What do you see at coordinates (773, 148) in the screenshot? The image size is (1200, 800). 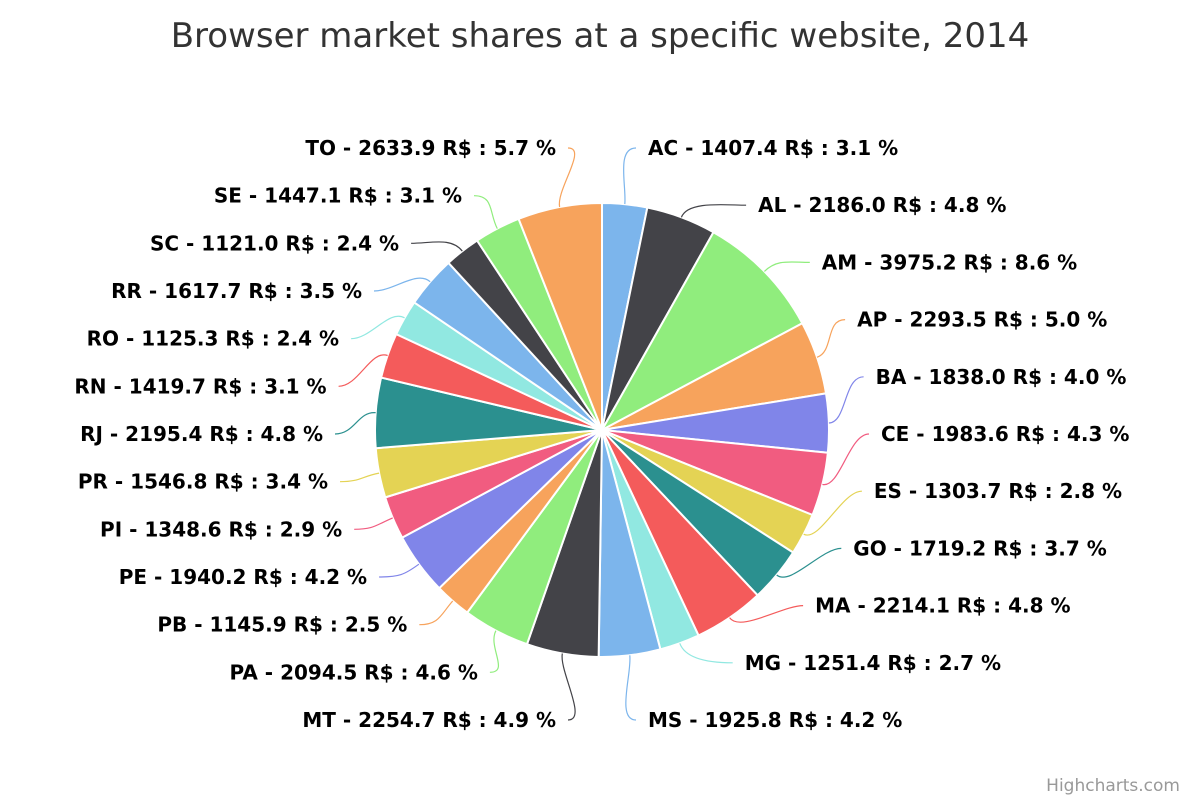 I see `data-label-ac: AC - 1407.4 R$ : 3.1 %` at bounding box center [773, 148].